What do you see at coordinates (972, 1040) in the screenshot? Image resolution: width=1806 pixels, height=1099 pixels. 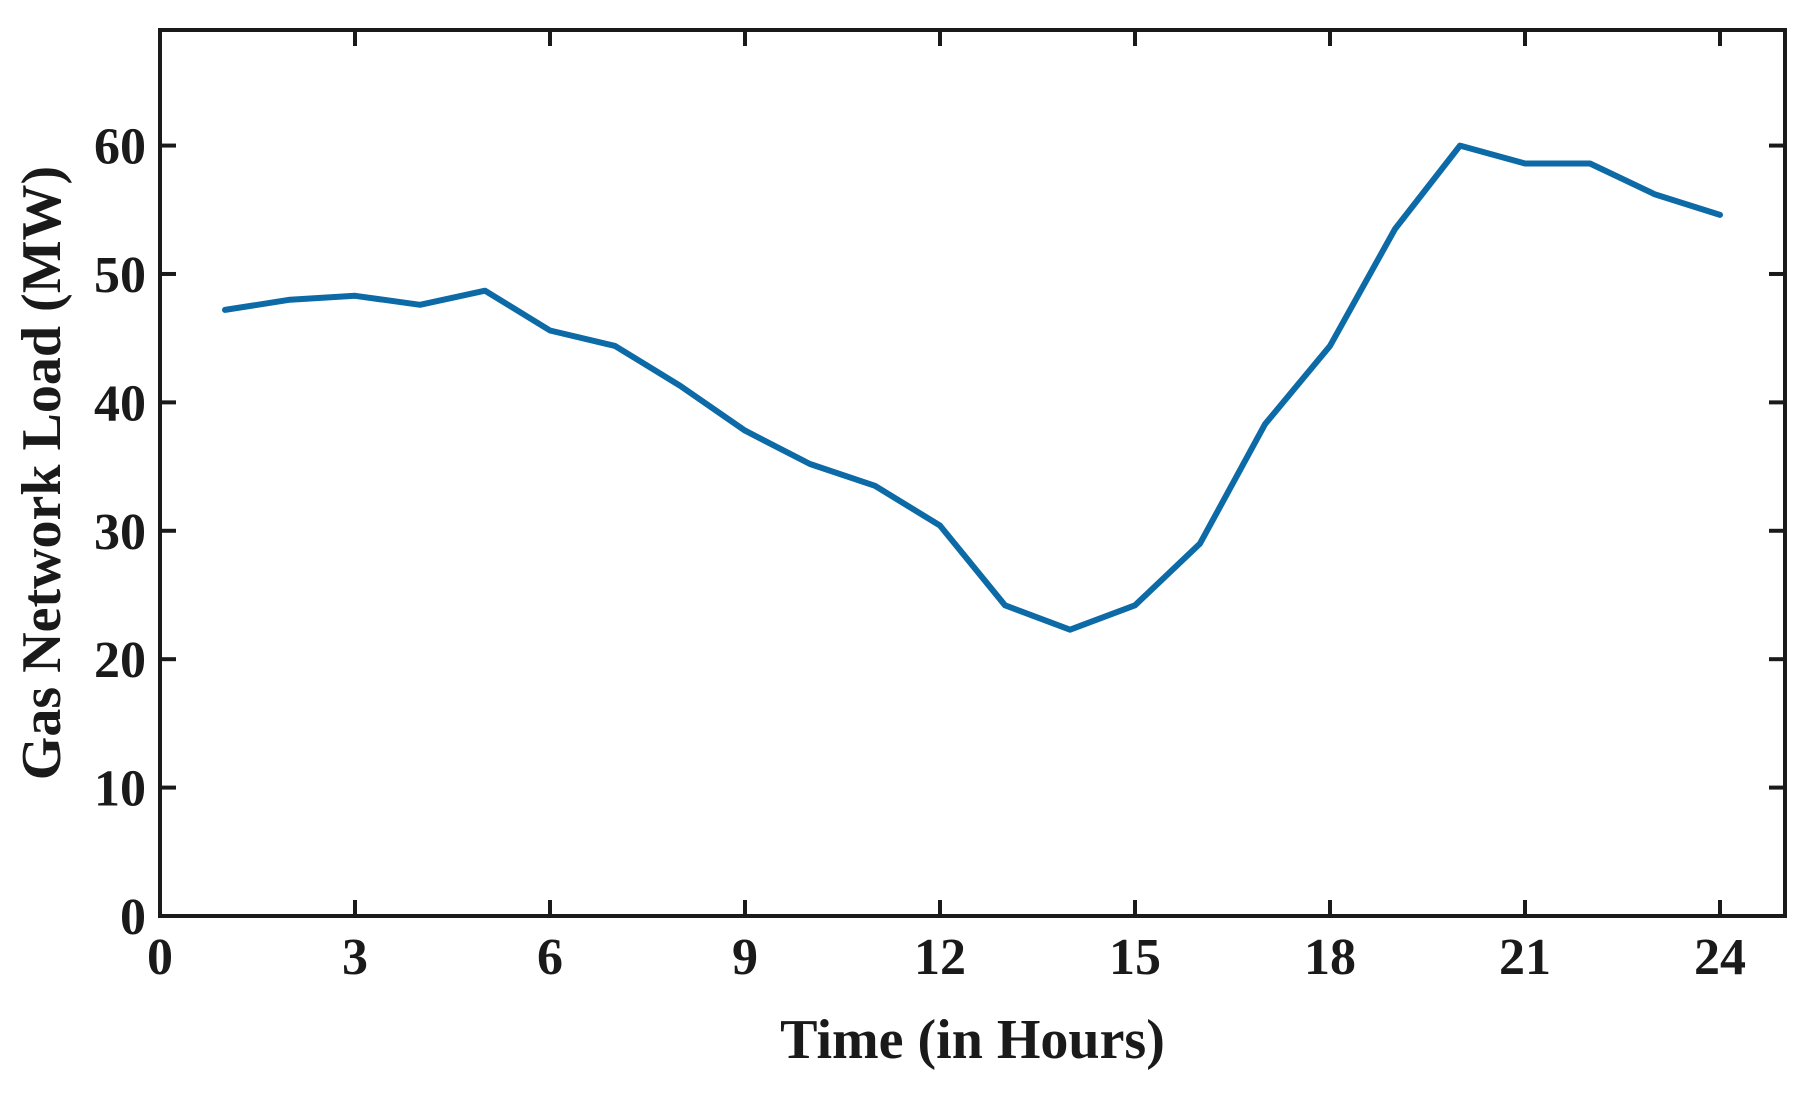 I see `x-axis-title: Time (in Hours)` at bounding box center [972, 1040].